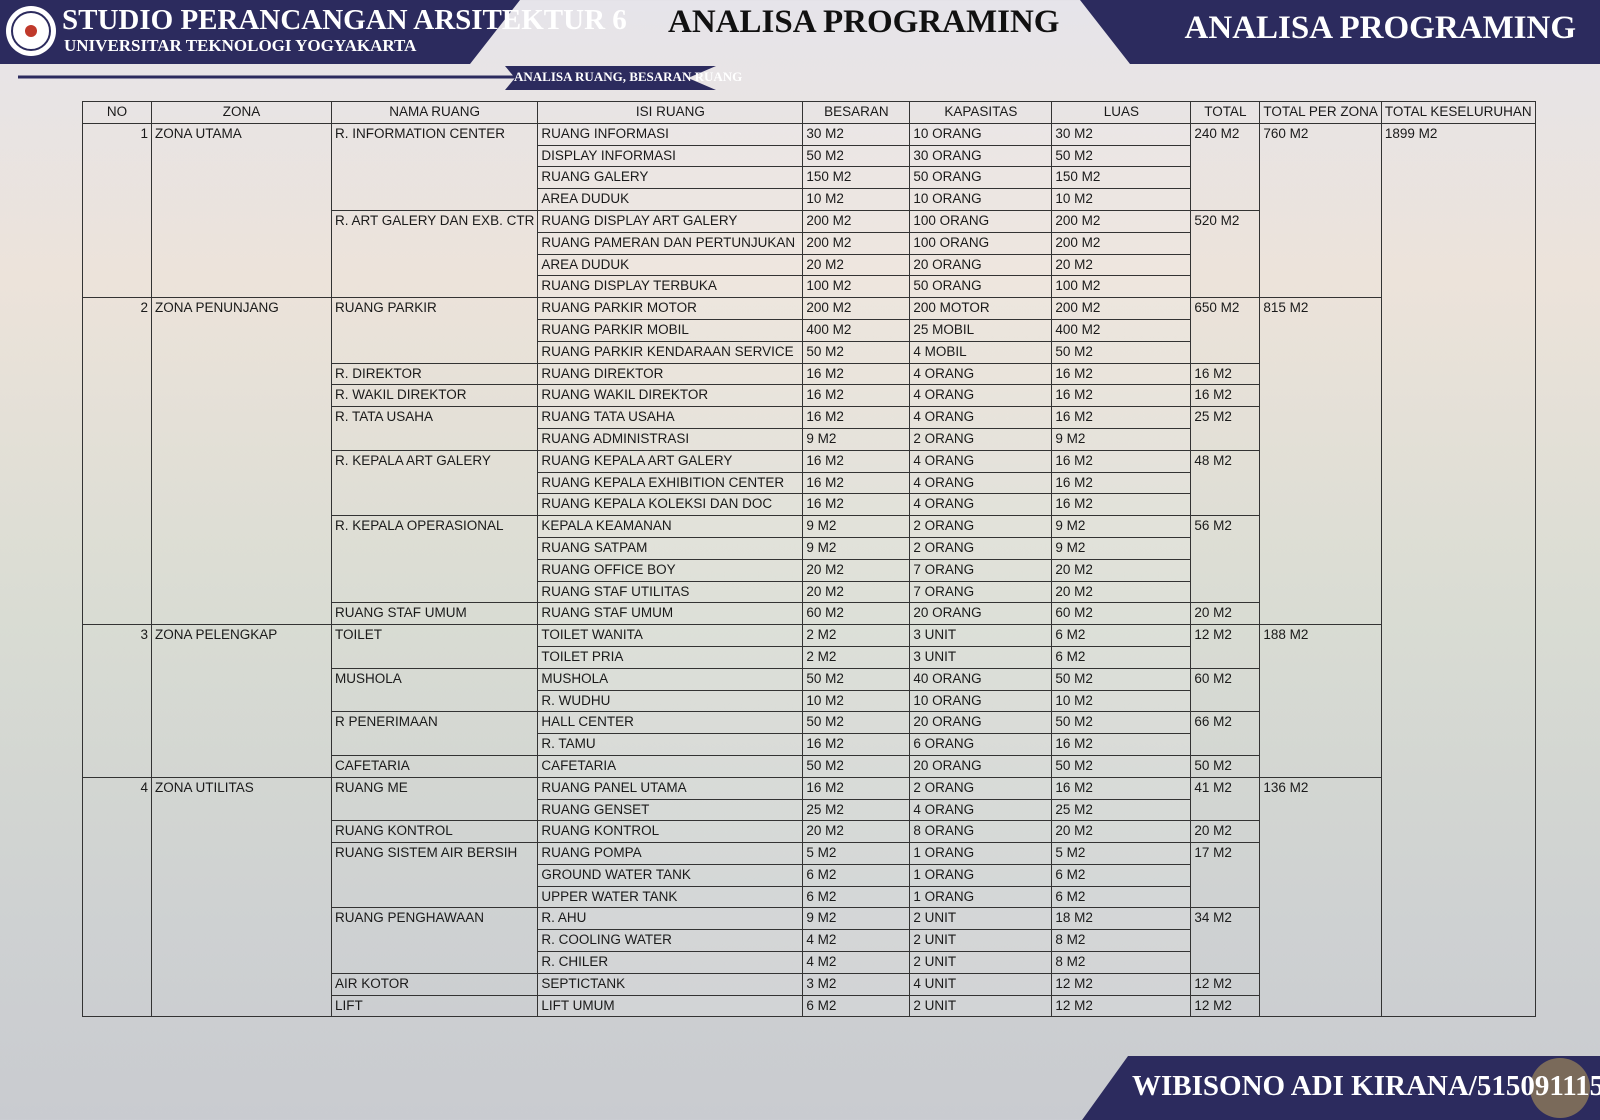 This screenshot has height=1120, width=1600. What do you see at coordinates (240, 45) in the screenshot?
I see `university: UNIVERSITAR TEKNOLOGI YOGYAKARTA` at bounding box center [240, 45].